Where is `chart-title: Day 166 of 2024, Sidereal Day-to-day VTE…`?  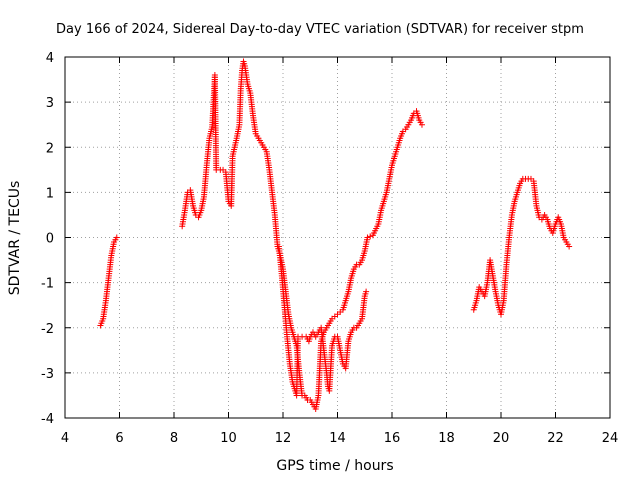
chart-title: Day 166 of 2024, Sidereal Day-to-day VTE… is located at coordinates (320, 29).